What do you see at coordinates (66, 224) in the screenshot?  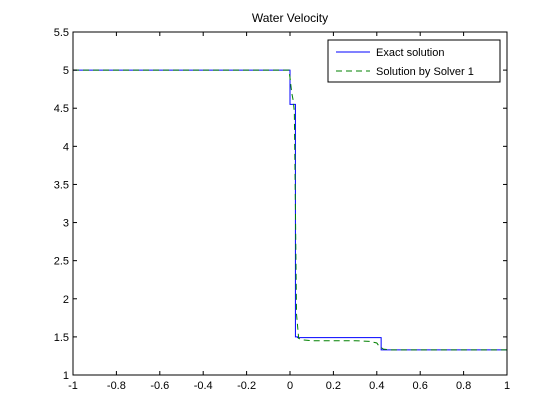 I see `y-tick-label: 3` at bounding box center [66, 224].